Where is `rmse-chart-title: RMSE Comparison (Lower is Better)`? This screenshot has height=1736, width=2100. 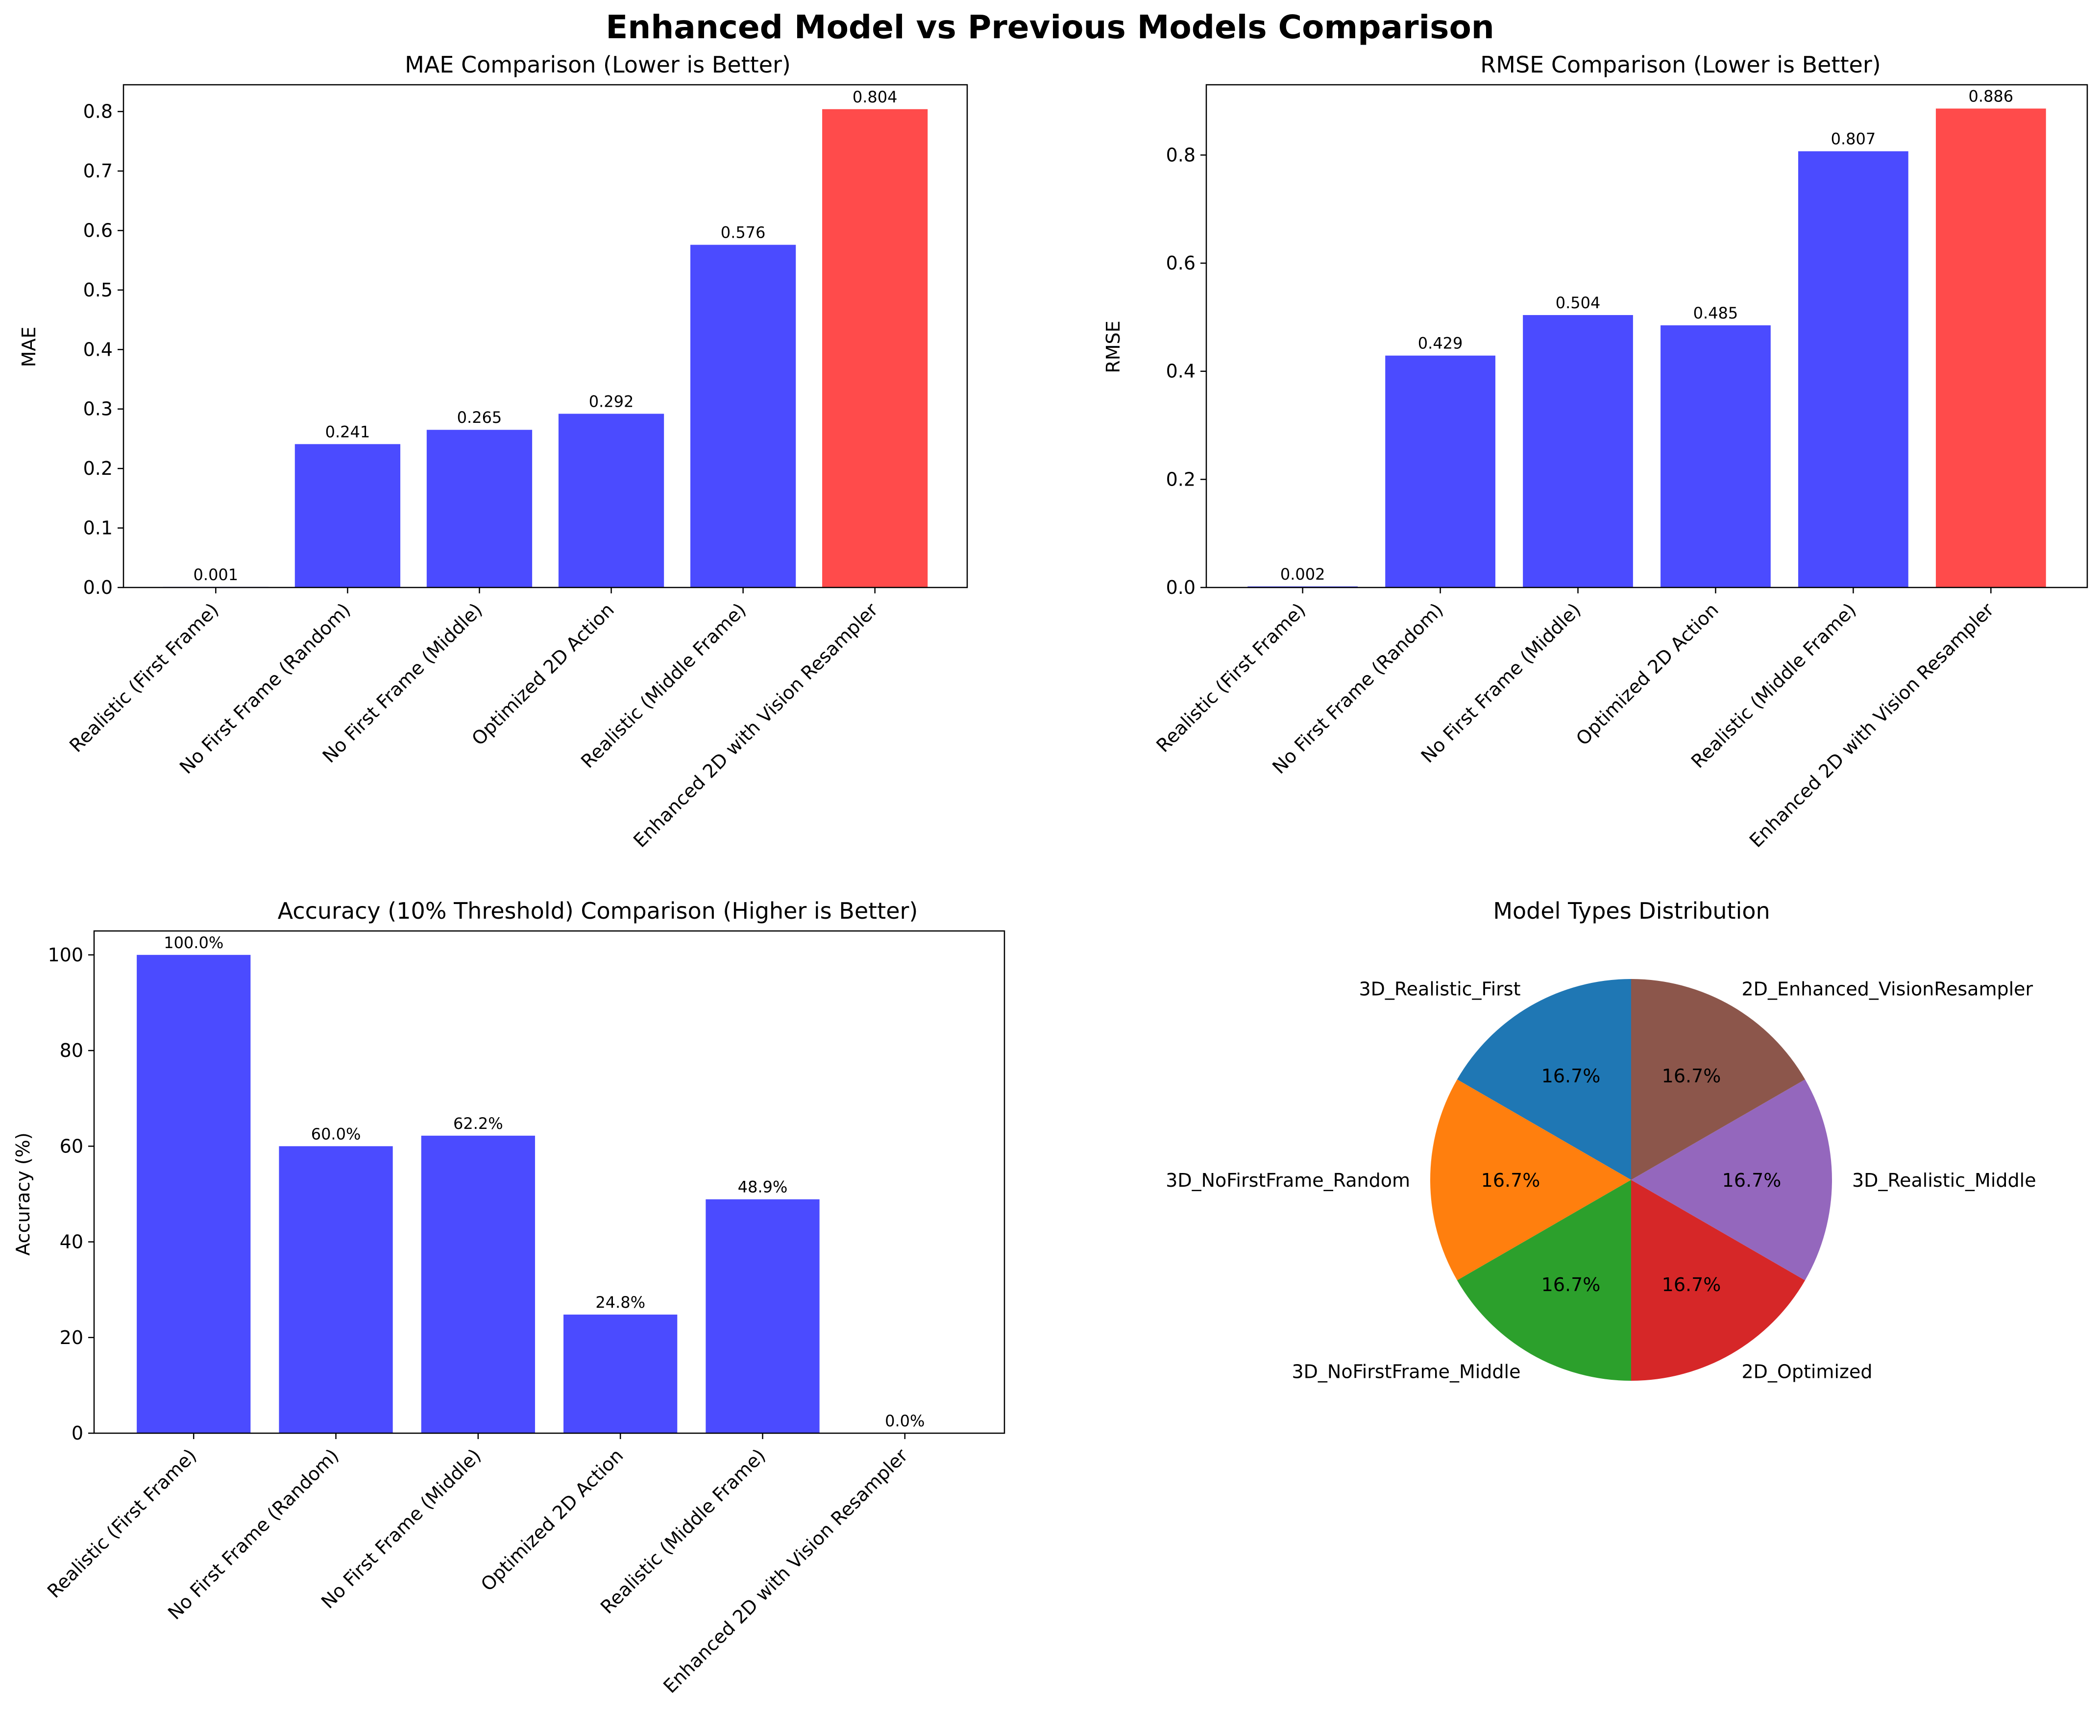
rmse-chart-title: RMSE Comparison (Lower is Better) is located at coordinates (1680, 64).